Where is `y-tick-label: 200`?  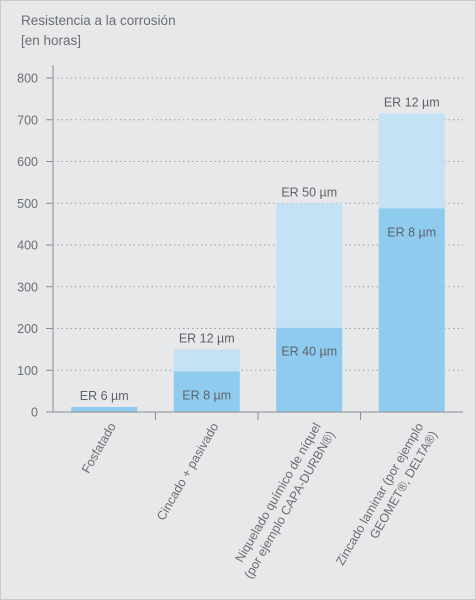
y-tick-label: 200 is located at coordinates (27, 329).